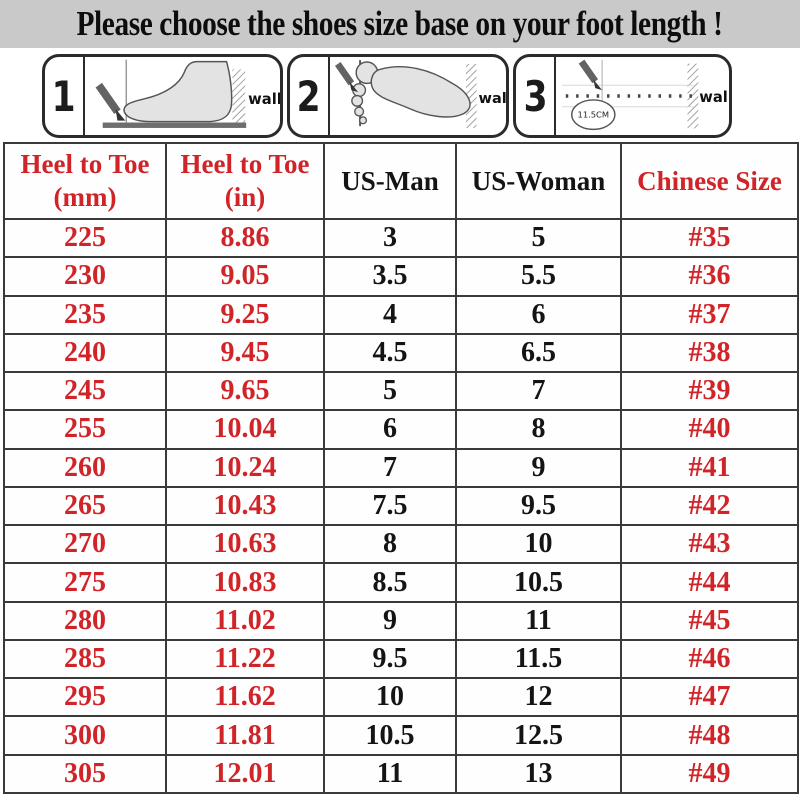 Image resolution: width=800 pixels, height=800 pixels. I want to click on footprint-illustration: wall, so click(420, 94).